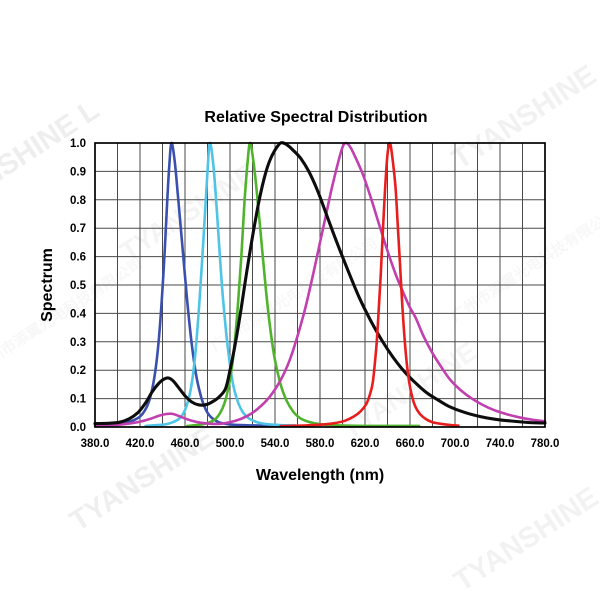 This screenshot has height=600, width=600. Describe the element at coordinates (365, 444) in the screenshot. I see `x-tick-label: 620.0` at that location.